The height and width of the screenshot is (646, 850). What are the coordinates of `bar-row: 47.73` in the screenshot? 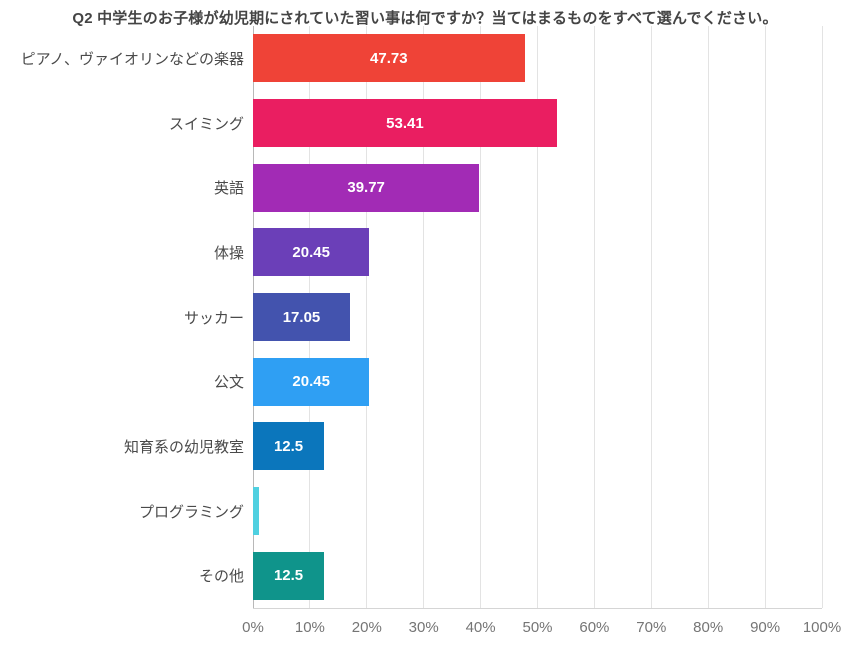 It's located at (537, 58).